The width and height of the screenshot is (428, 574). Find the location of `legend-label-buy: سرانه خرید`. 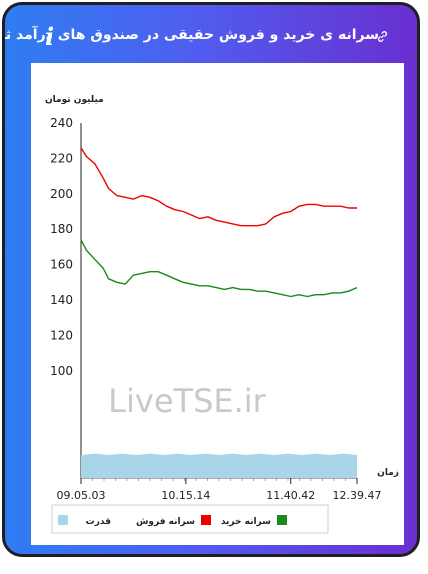

legend-label-buy: سرانه خرید is located at coordinates (246, 522).